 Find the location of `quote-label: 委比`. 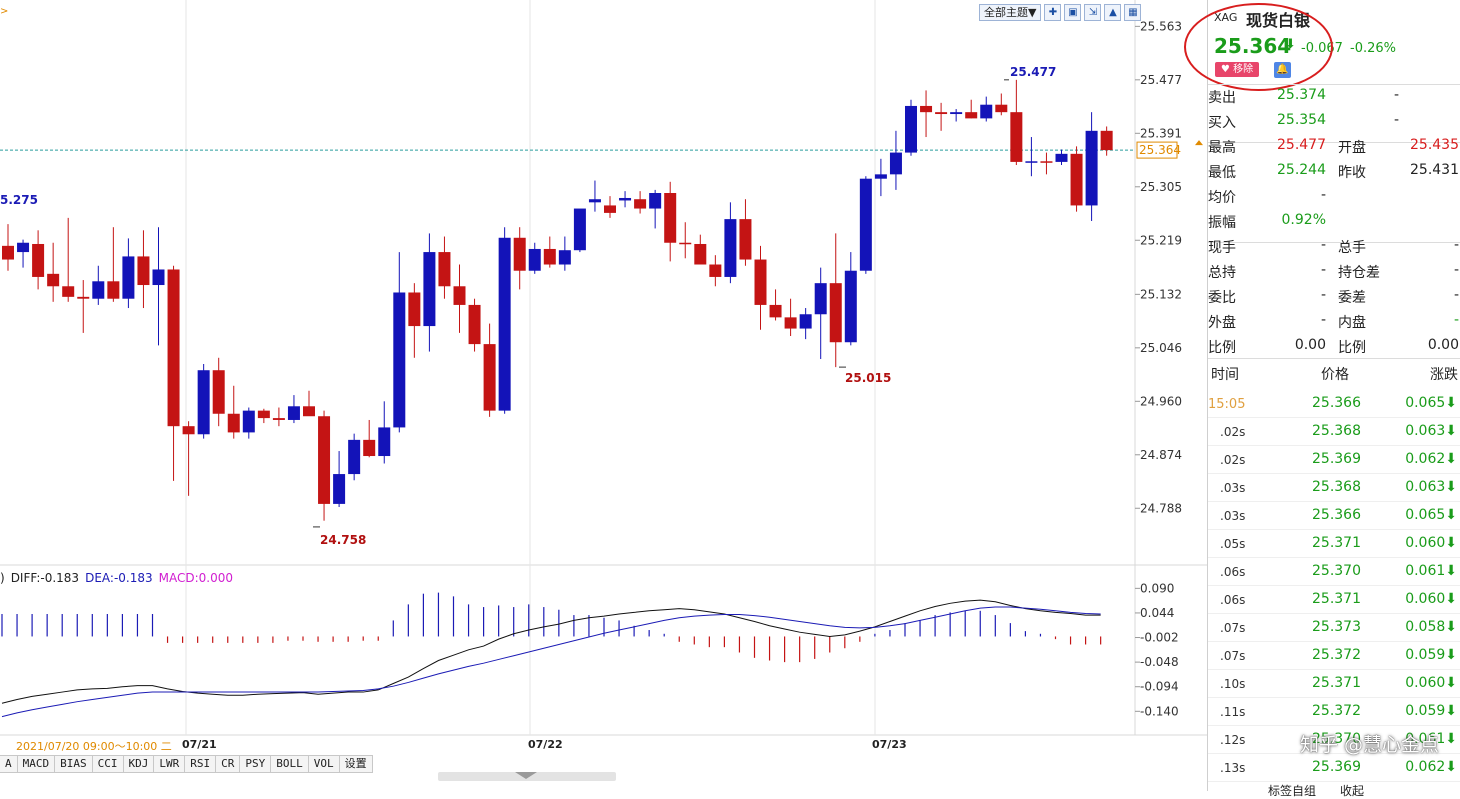

quote-label: 委比 is located at coordinates (1222, 298).